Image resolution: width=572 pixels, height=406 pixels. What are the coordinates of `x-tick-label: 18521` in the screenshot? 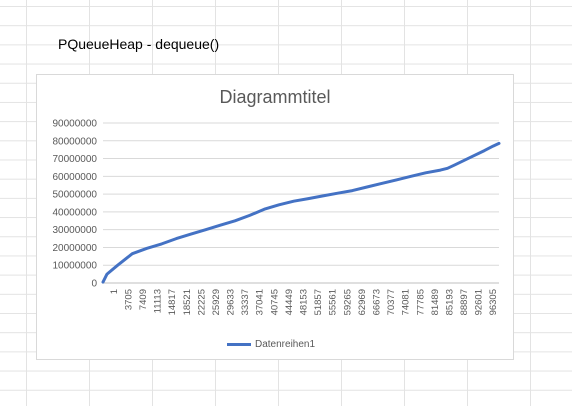 It's located at (187, 302).